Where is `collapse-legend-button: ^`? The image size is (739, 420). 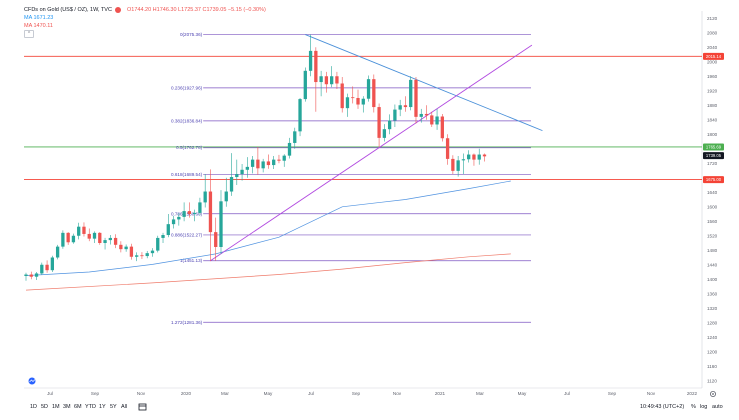
collapse-legend-button: ^ is located at coordinates (29, 34).